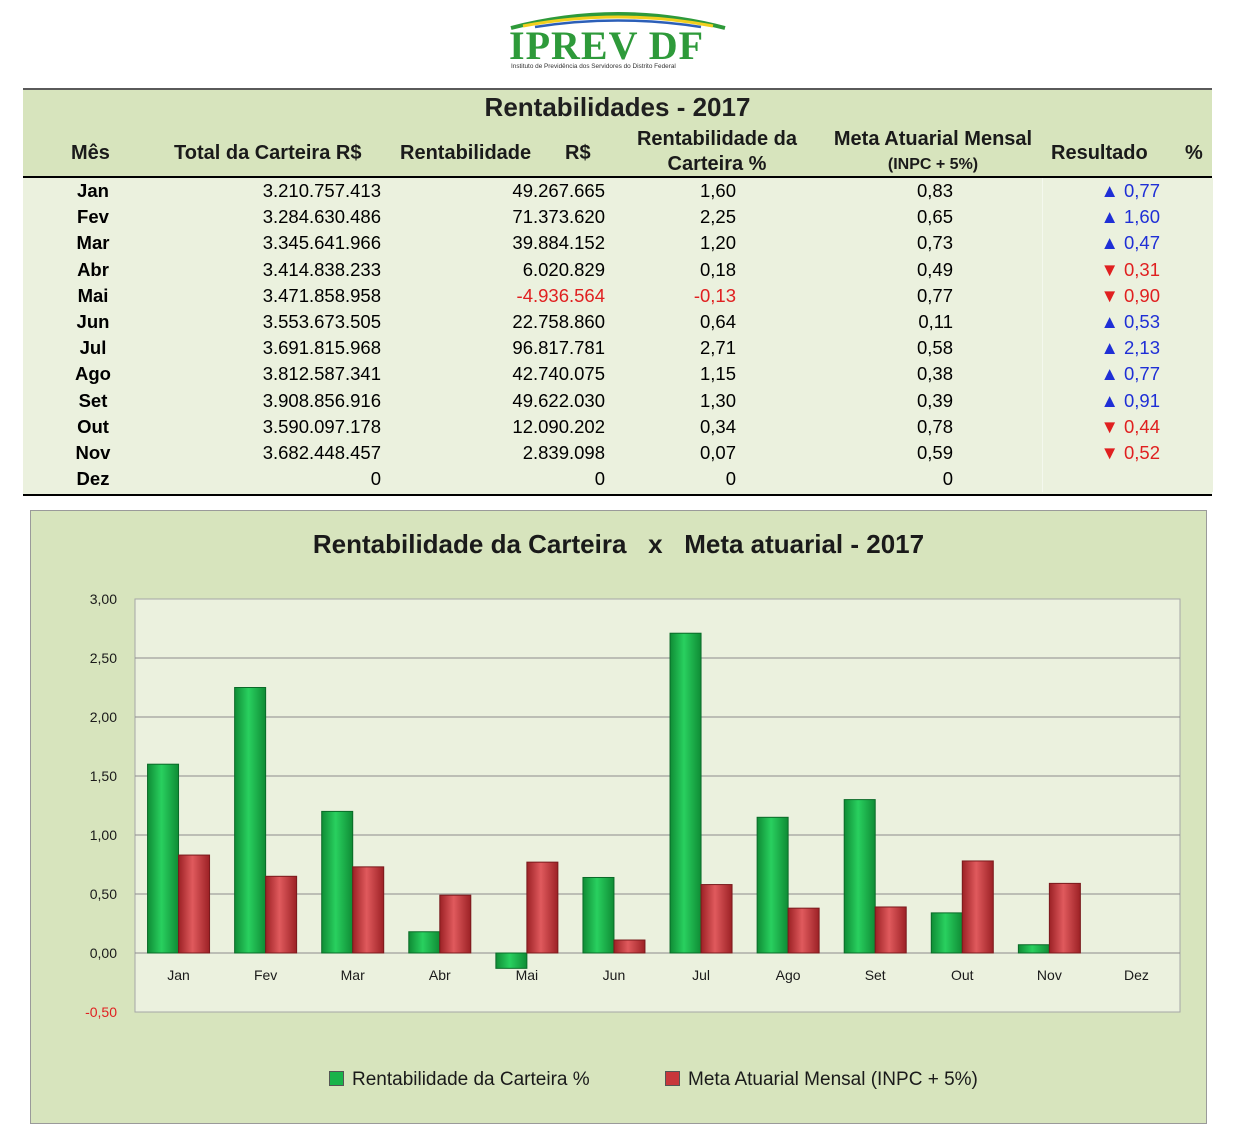 This screenshot has height=1140, width=1236. Describe the element at coordinates (321, 400) in the screenshot. I see `cell-total: 3.908.856.916` at that location.